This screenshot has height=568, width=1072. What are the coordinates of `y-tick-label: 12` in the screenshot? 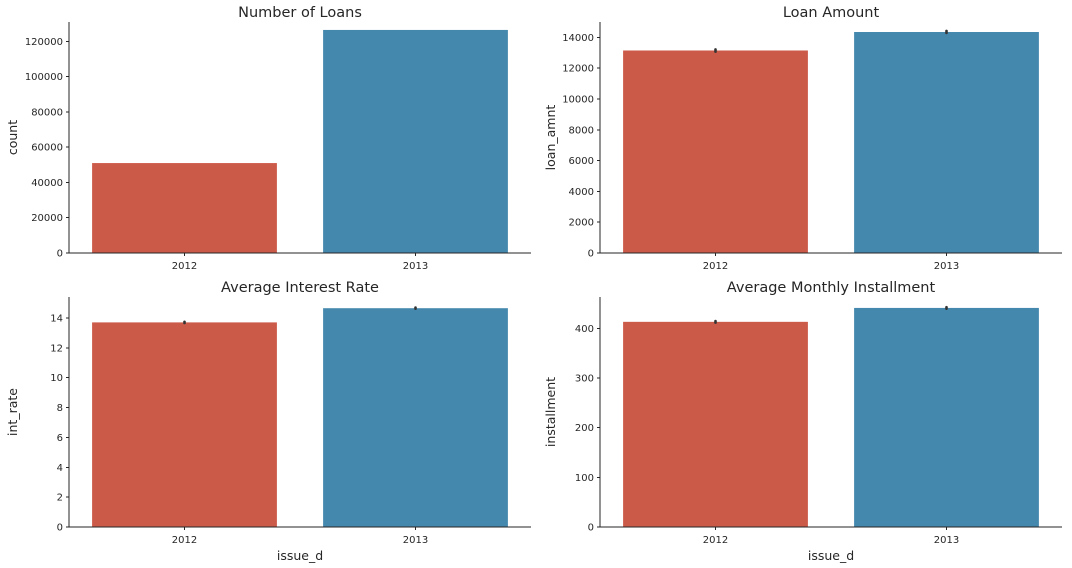 It's located at (56, 348).